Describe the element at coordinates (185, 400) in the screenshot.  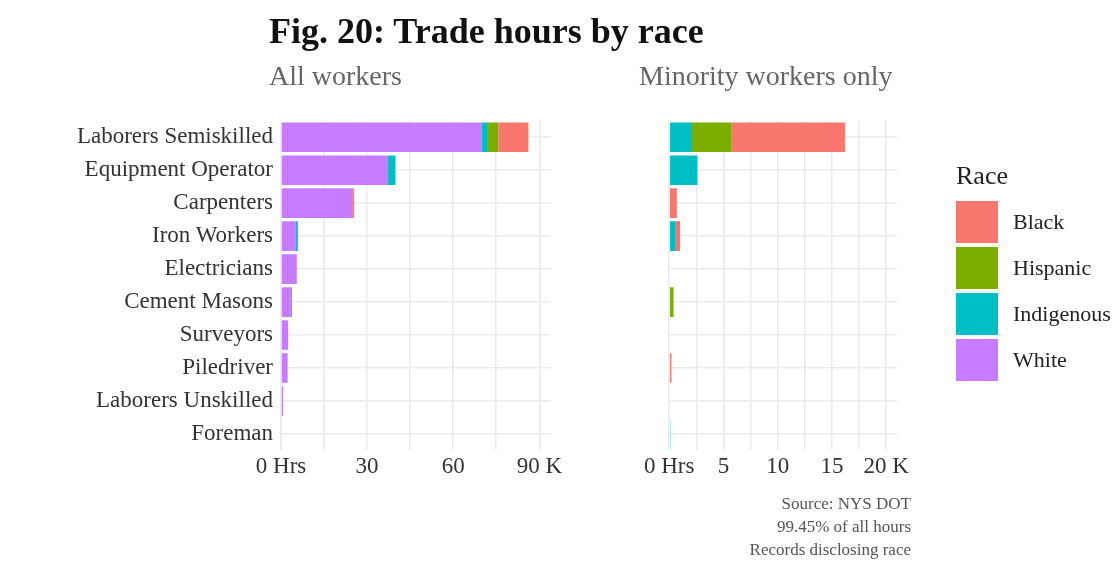
I see `y-tick-label: Laborers Unskilled` at that location.